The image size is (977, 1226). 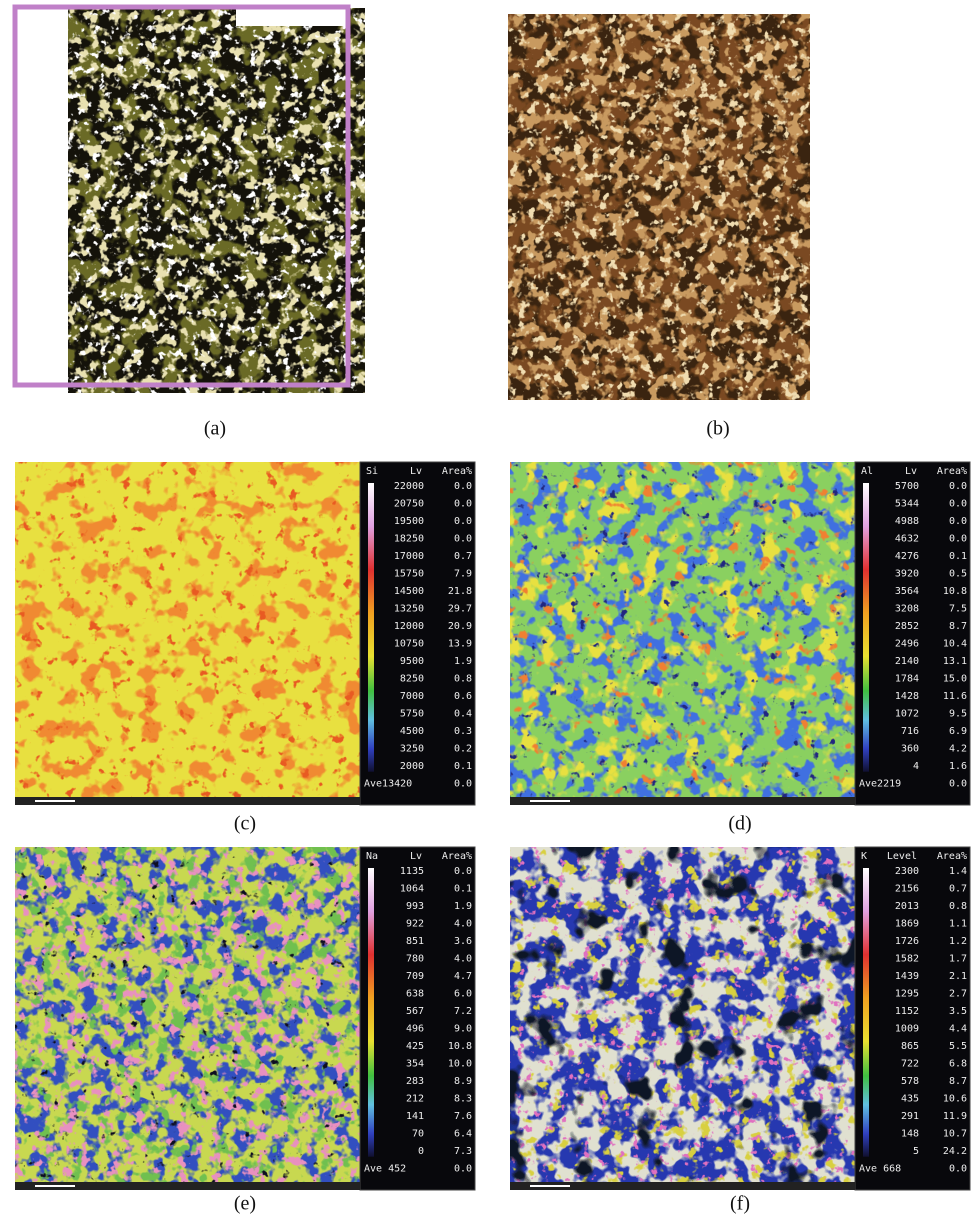 What do you see at coordinates (907, 539) in the screenshot?
I see `legend-level: 4632` at bounding box center [907, 539].